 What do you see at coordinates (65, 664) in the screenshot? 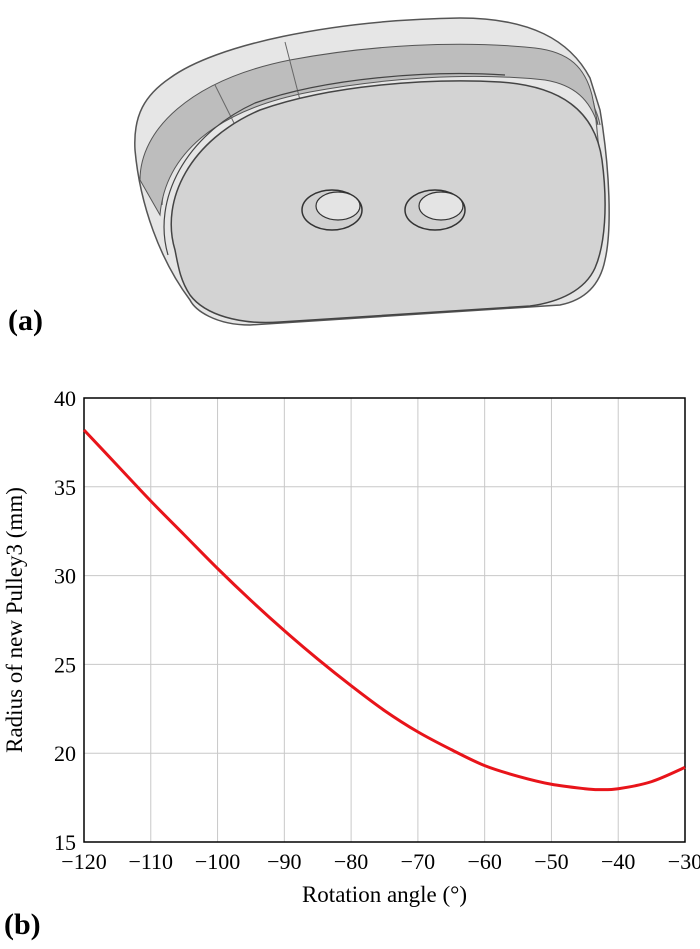
I see `y-tick-label: 25` at bounding box center [65, 664].